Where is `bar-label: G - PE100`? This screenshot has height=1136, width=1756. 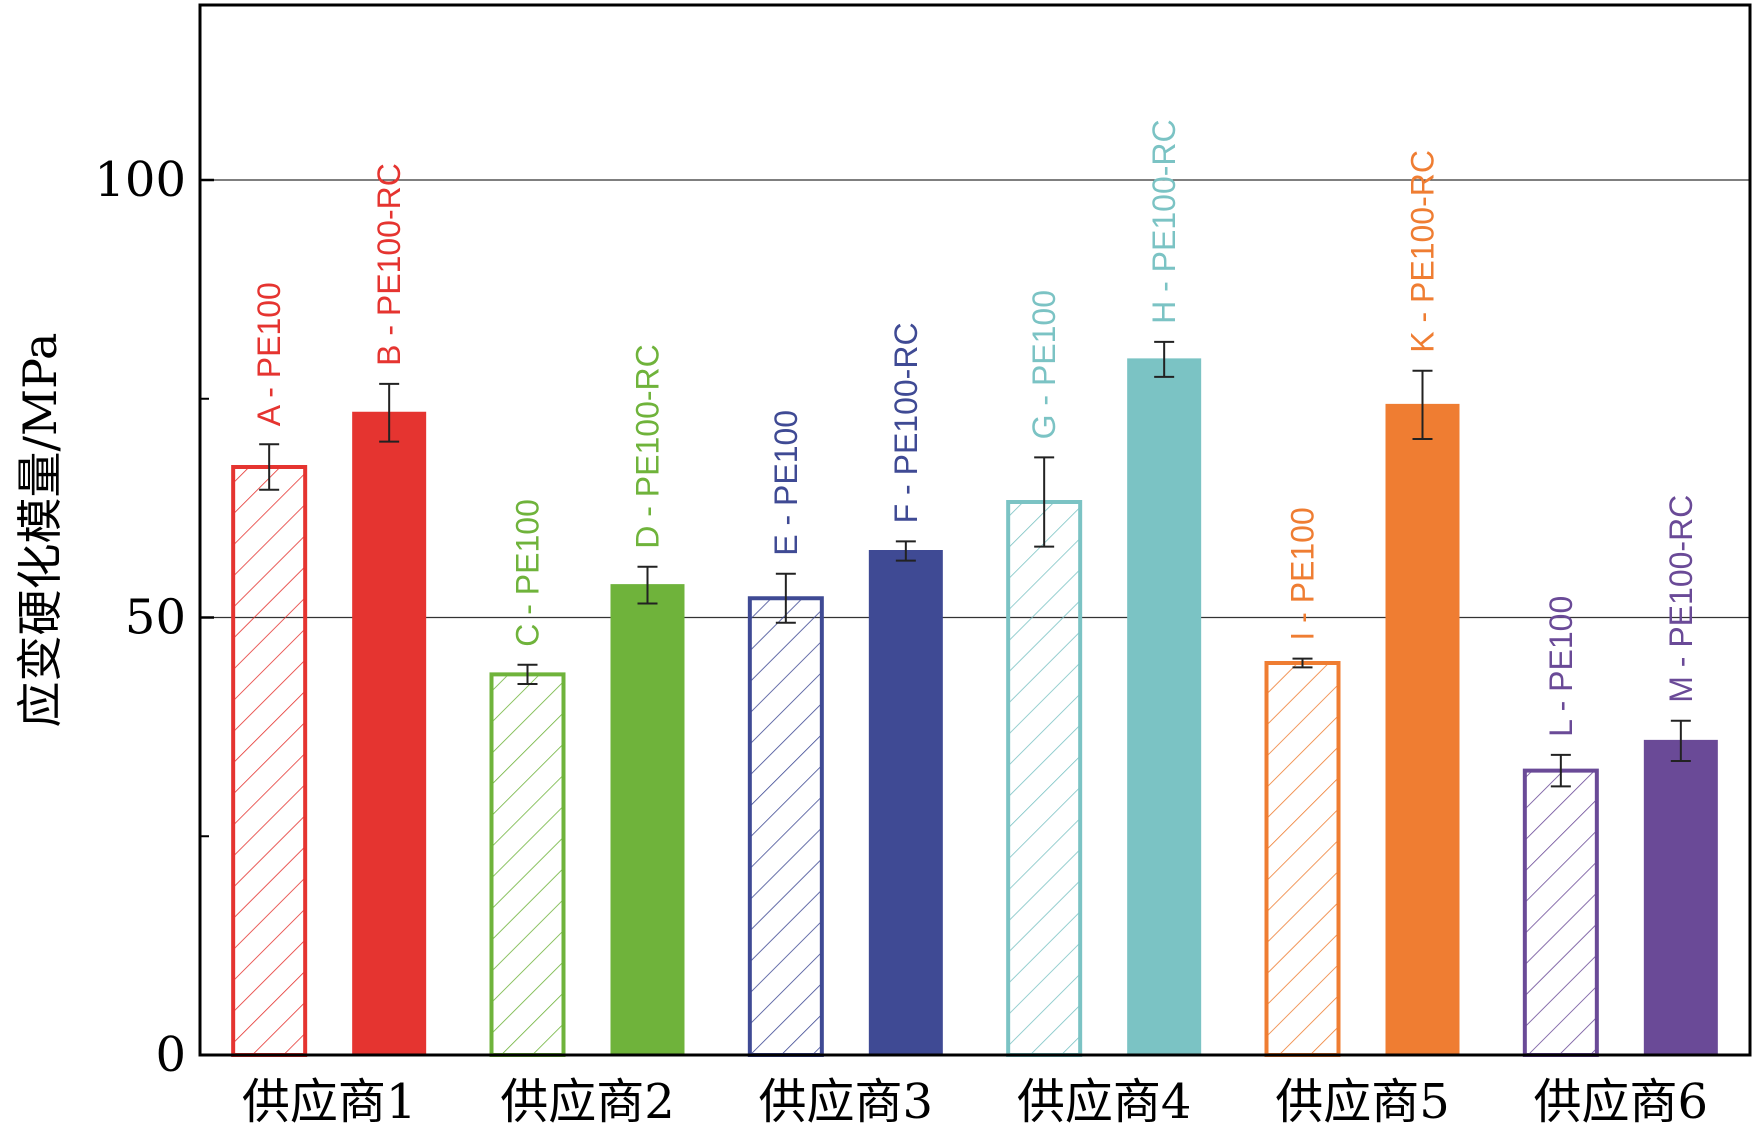
bar-label: G - PE100 is located at coordinates (1044, 364).